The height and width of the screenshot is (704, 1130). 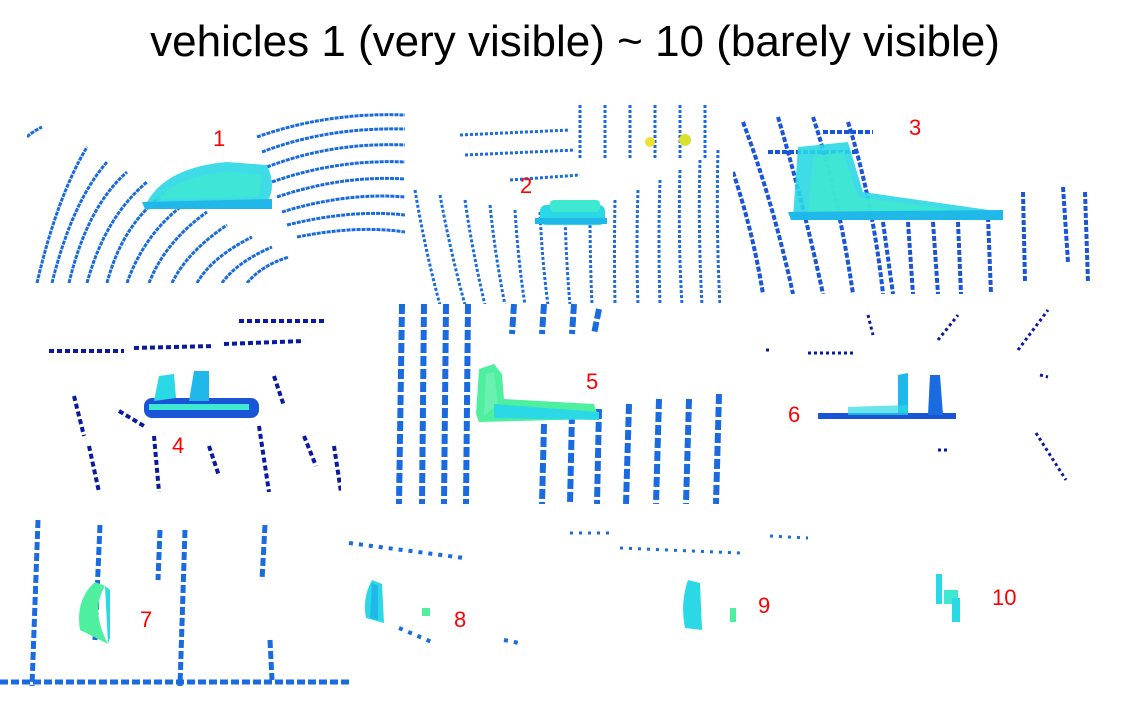 What do you see at coordinates (915, 127) in the screenshot?
I see `vehicle-label-3: 3` at bounding box center [915, 127].